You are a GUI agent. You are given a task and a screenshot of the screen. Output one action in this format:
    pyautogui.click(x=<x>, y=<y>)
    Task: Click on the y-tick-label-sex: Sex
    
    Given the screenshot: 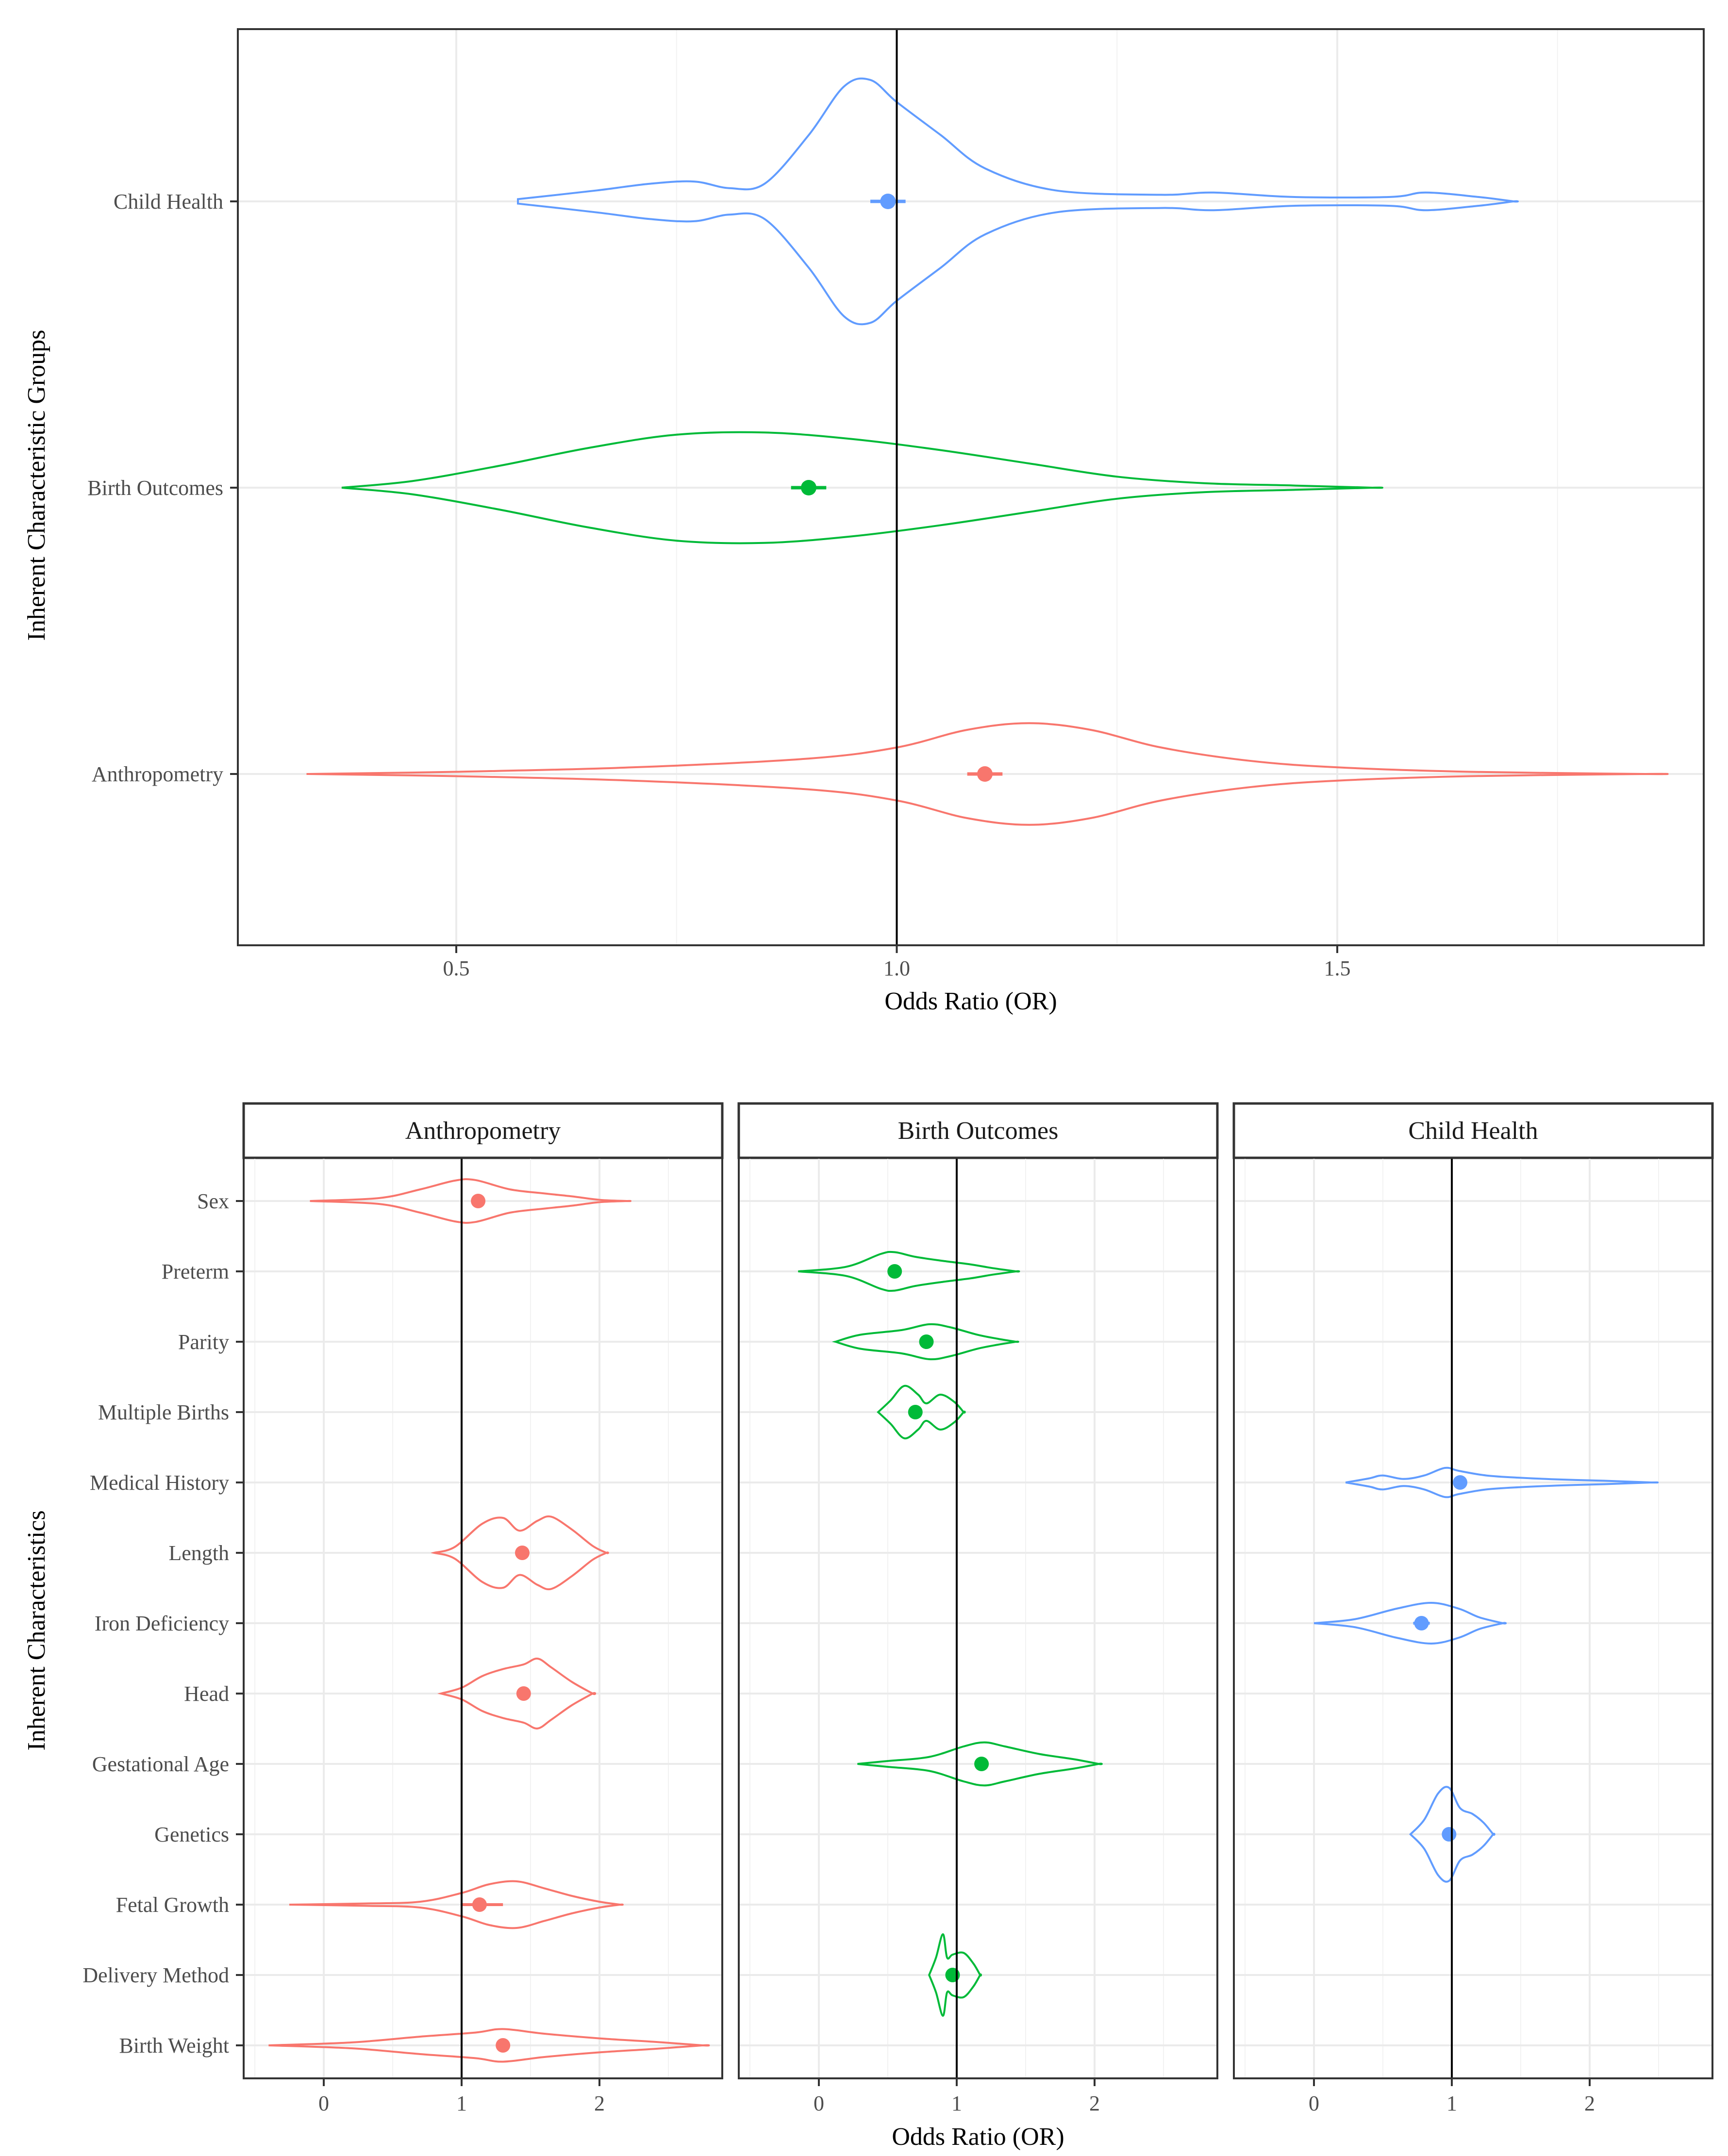 What is the action you would take?
    pyautogui.click(x=213, y=1201)
    